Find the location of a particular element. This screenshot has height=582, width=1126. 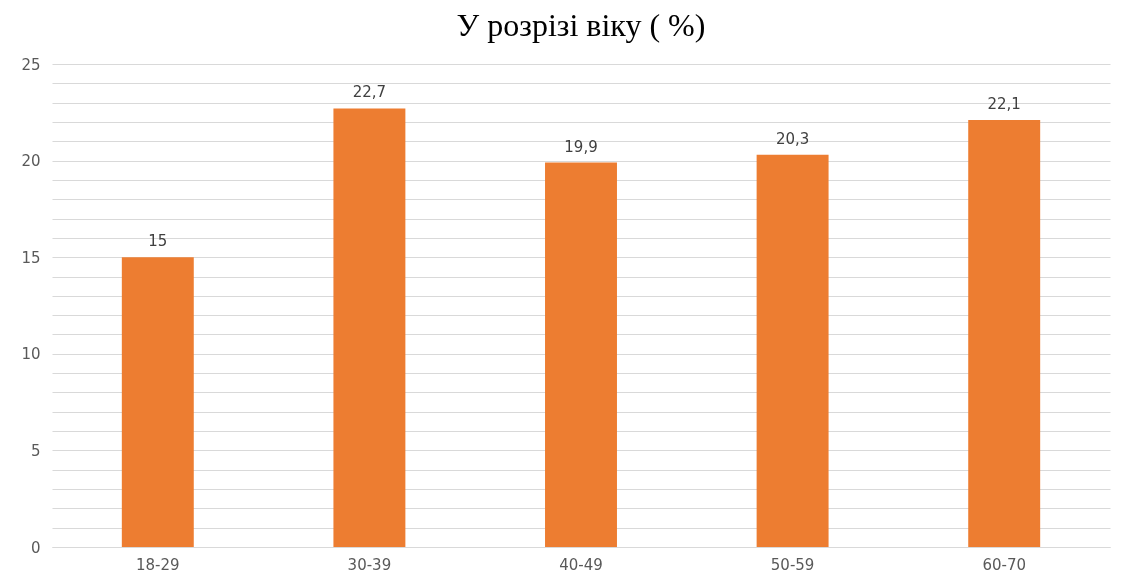

data-label: 19,9 is located at coordinates (581, 146).